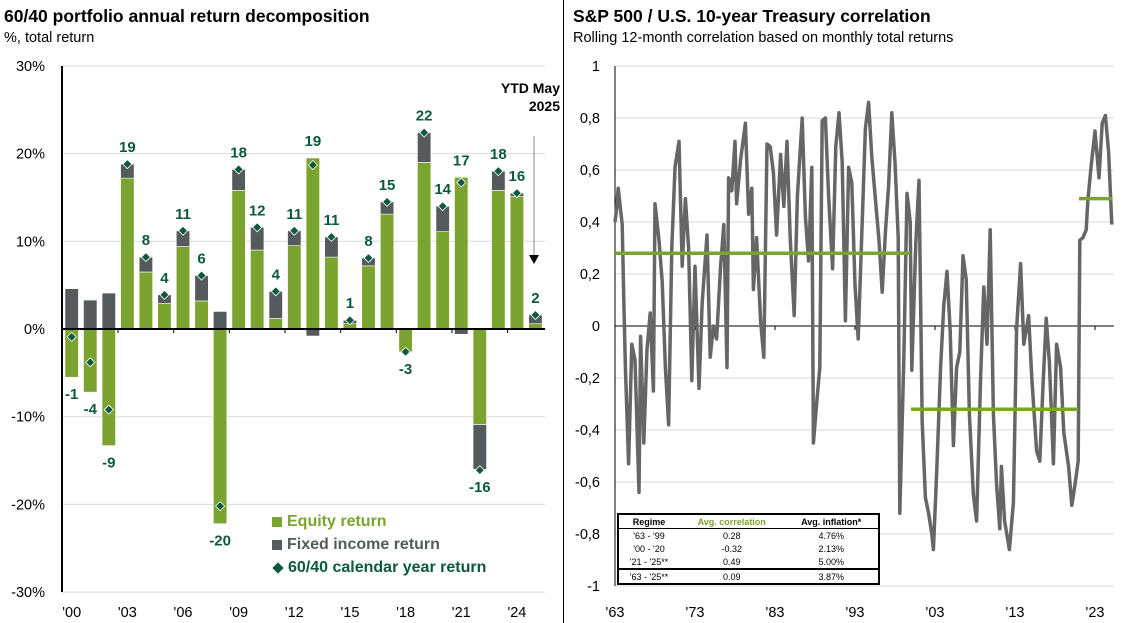  Describe the element at coordinates (590, 275) in the screenshot. I see `y-tick-label: 0,2` at that location.